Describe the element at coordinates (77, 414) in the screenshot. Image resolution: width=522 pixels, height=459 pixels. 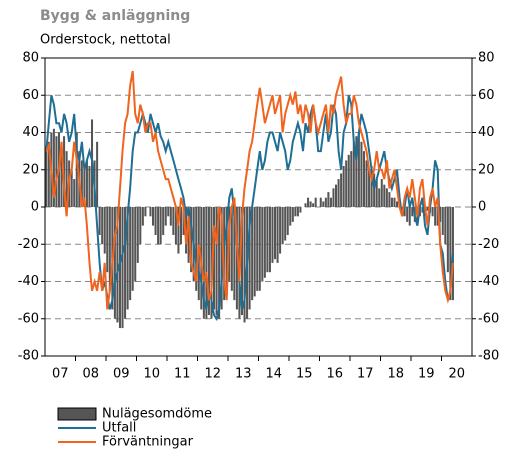
I see `legend-swatch` at that location.